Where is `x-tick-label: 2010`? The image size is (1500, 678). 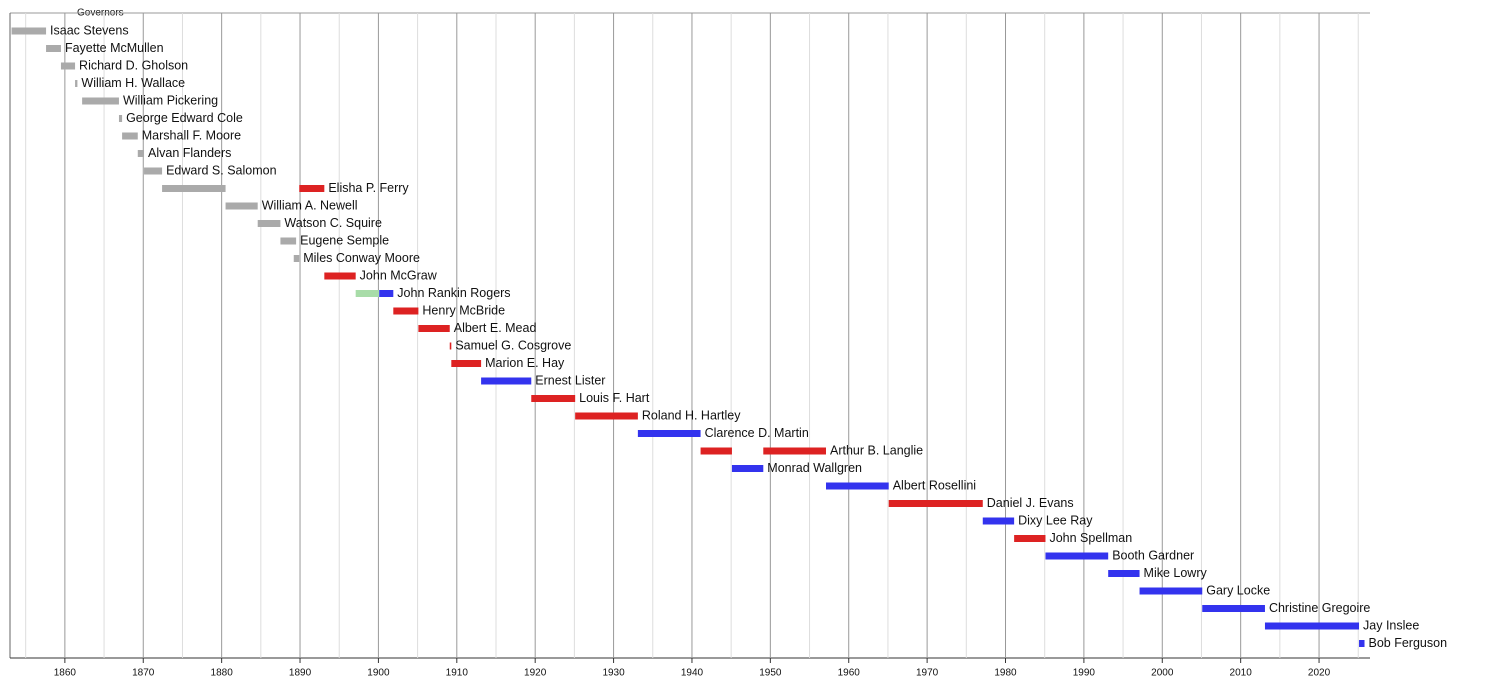
x-tick-label: 2010 is located at coordinates (1241, 673).